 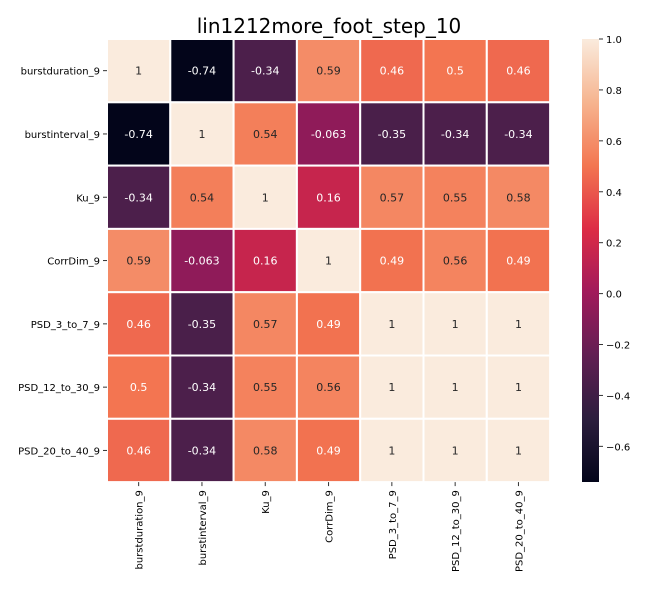 What do you see at coordinates (266, 502) in the screenshot?
I see `column-label: Ku_9` at bounding box center [266, 502].